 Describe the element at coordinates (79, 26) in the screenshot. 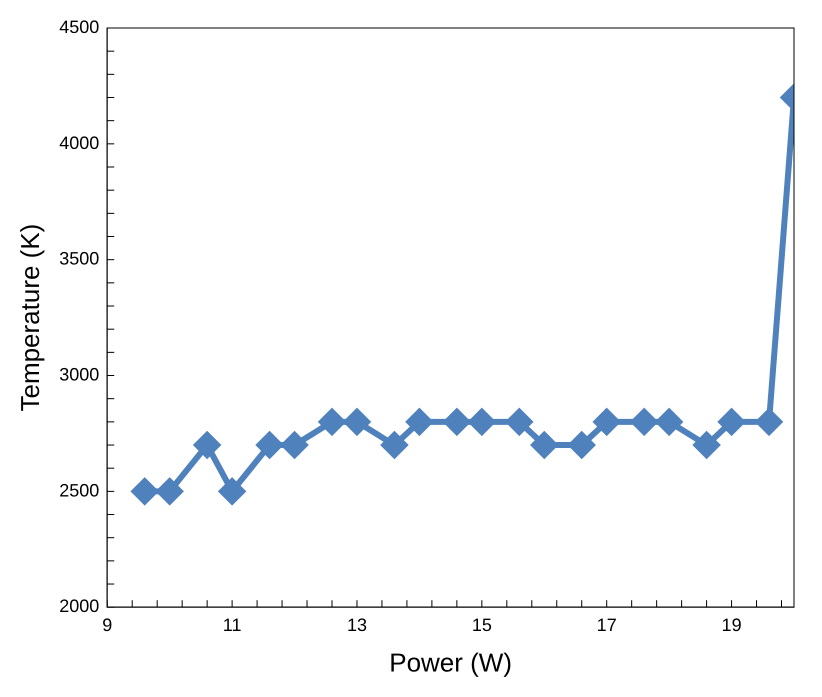

I see `y-tick-label: 4500` at that location.